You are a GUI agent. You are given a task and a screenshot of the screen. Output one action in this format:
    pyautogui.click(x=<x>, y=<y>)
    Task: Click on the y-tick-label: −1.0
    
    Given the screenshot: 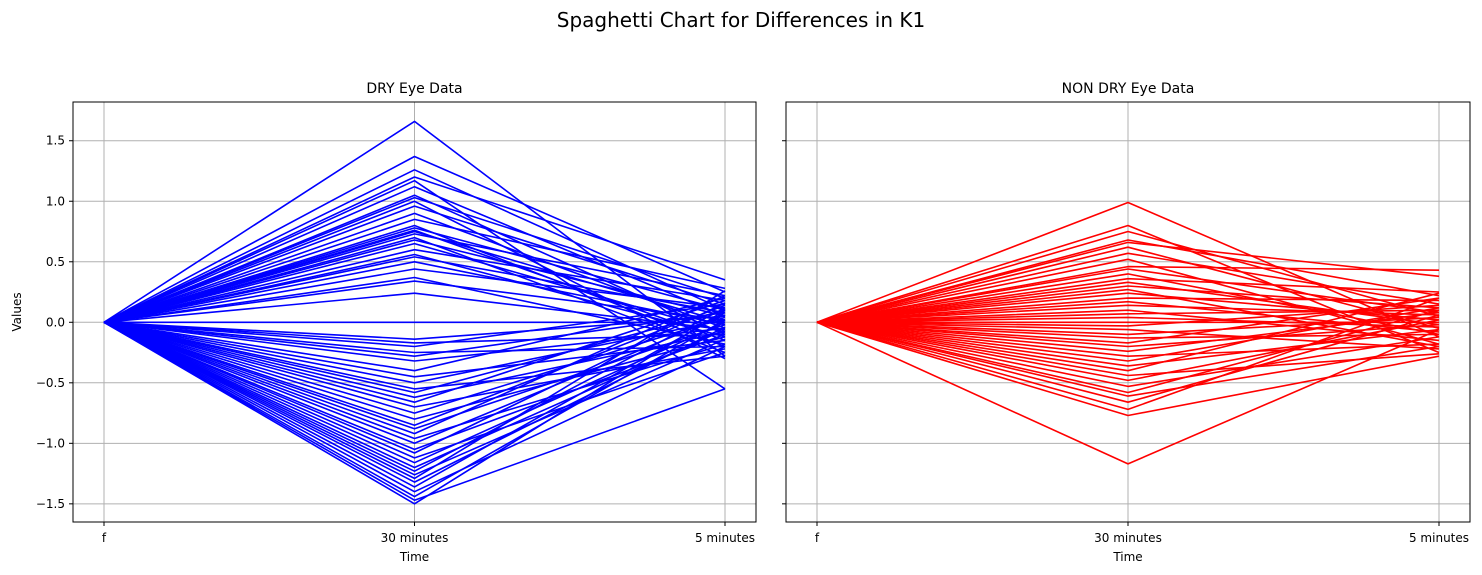 What is the action you would take?
    pyautogui.click(x=50, y=443)
    